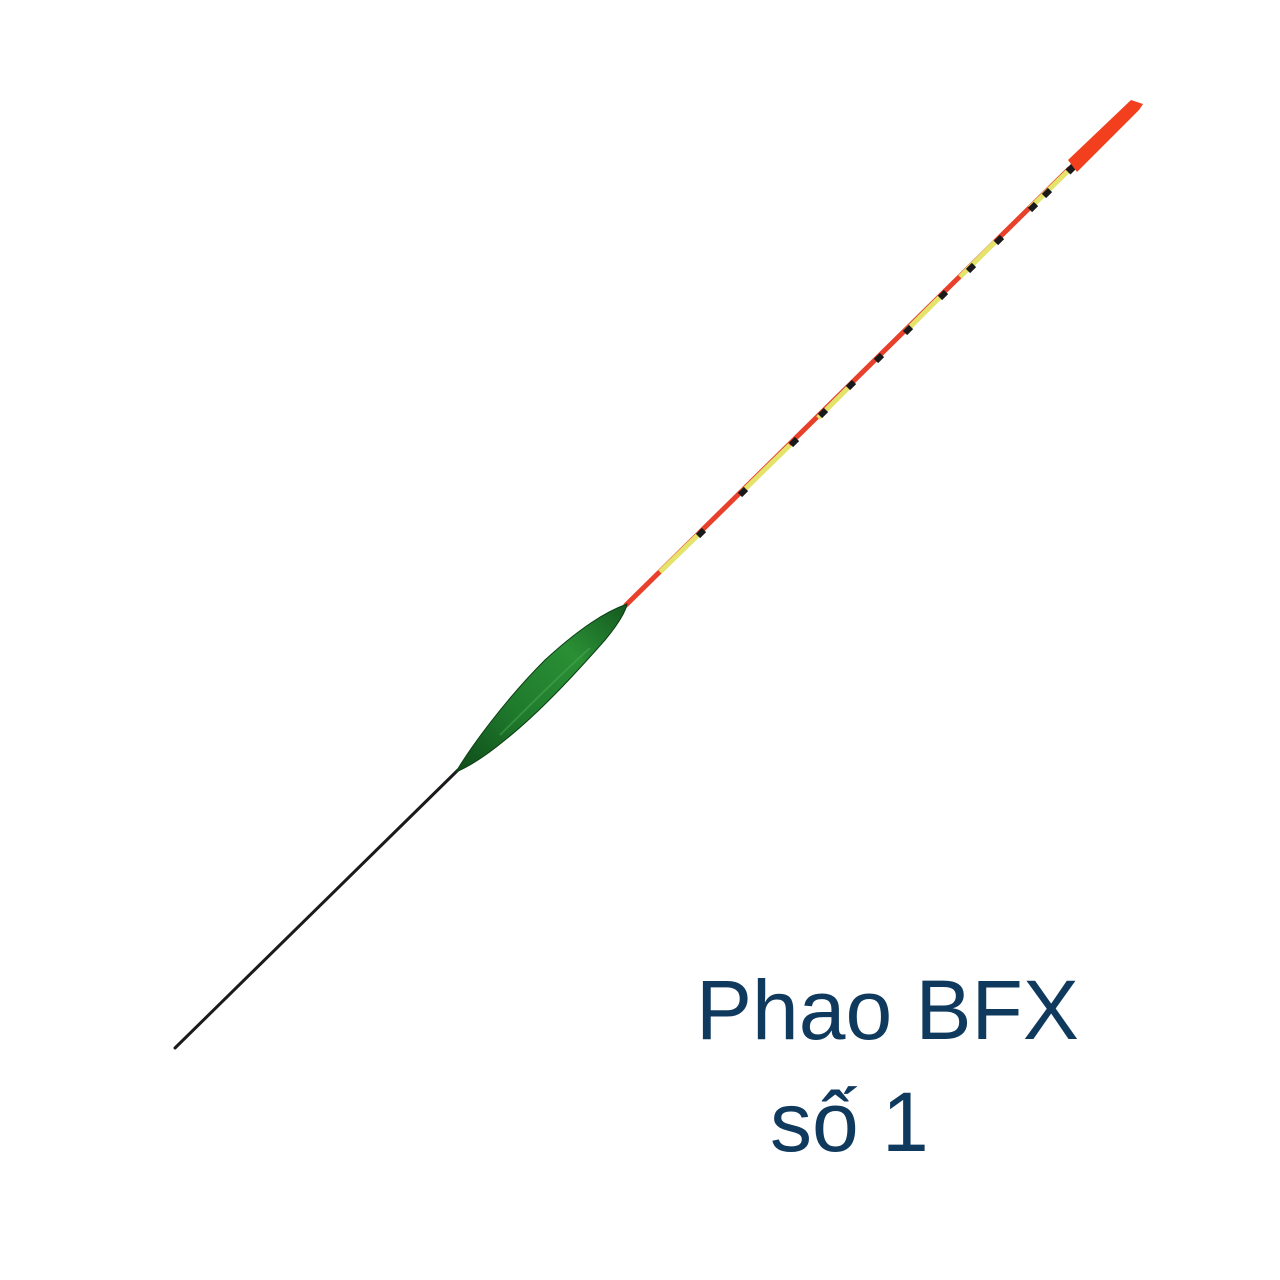 The height and width of the screenshot is (1280, 1280). Describe the element at coordinates (316, 909) in the screenshot. I see `float-stem` at that location.